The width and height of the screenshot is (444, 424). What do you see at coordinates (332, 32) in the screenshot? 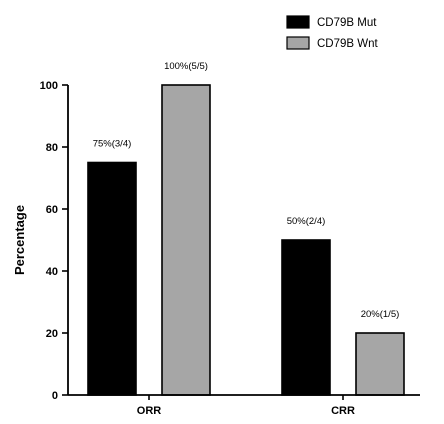
I see `legend: CD79B Mut CD79B Wnt` at bounding box center [332, 32].